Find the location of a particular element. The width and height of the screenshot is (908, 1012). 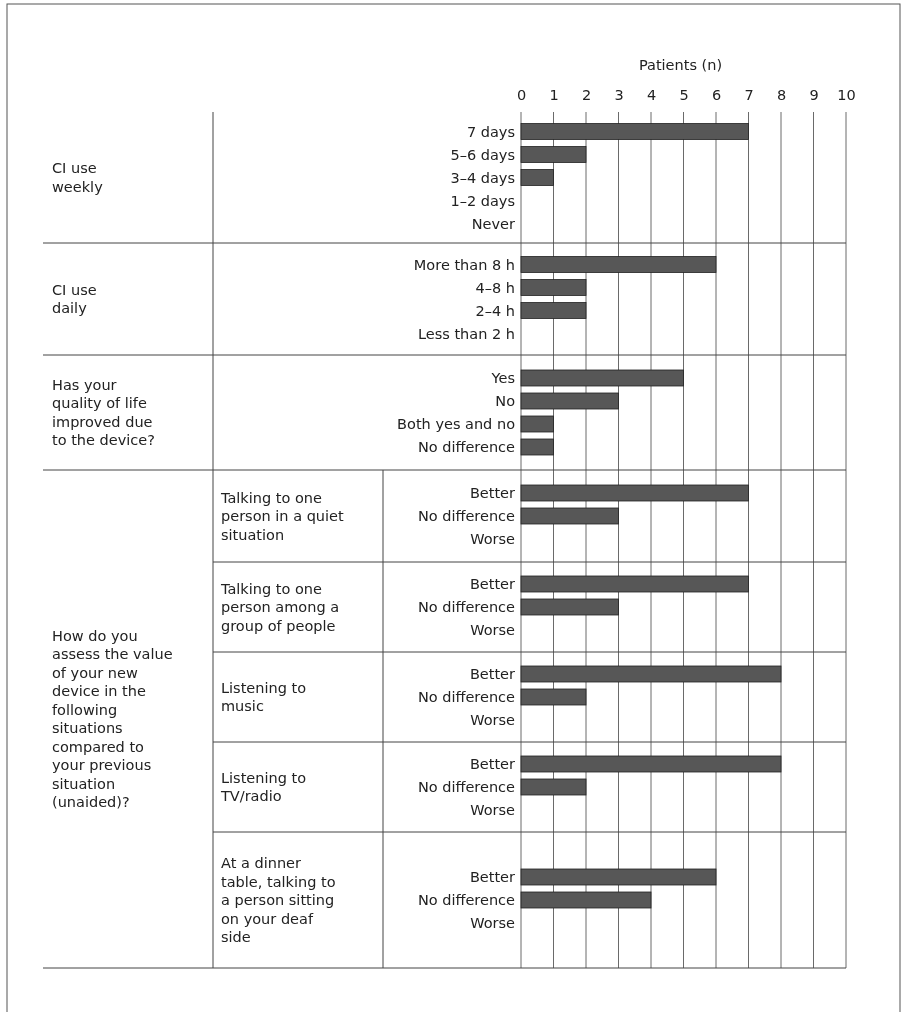

y-tick-label: Yes is located at coordinates (502, 378).